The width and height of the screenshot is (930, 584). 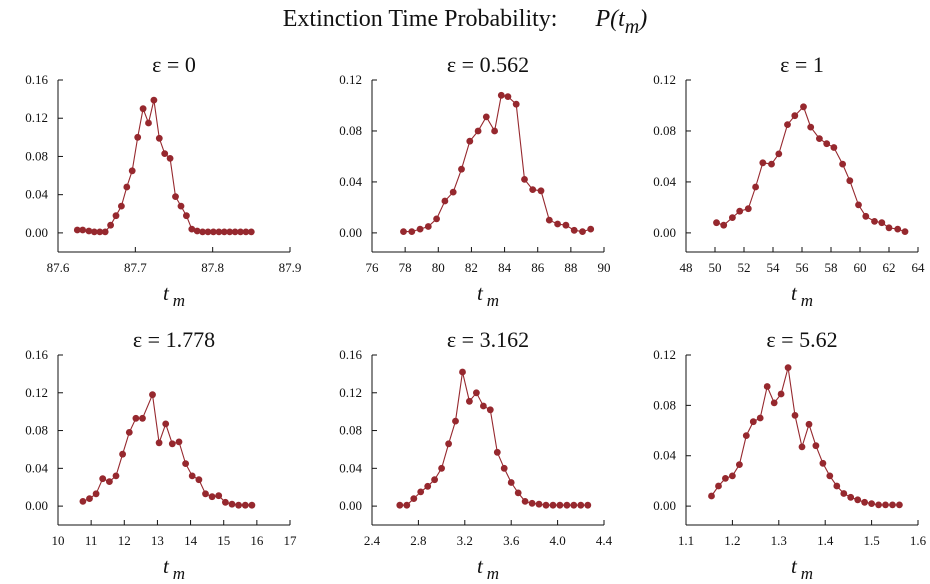 What do you see at coordinates (405, 267) in the screenshot?
I see `x-tick-label: 78` at bounding box center [405, 267].